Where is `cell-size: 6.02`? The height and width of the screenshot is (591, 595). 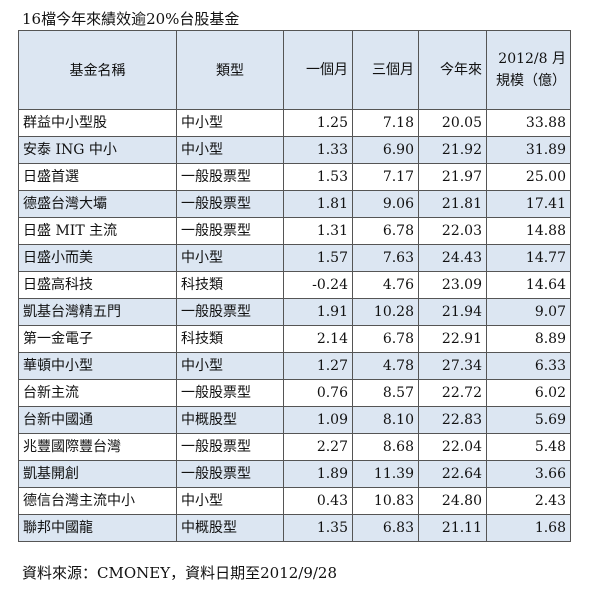 cell-size: 6.02 is located at coordinates (528, 393).